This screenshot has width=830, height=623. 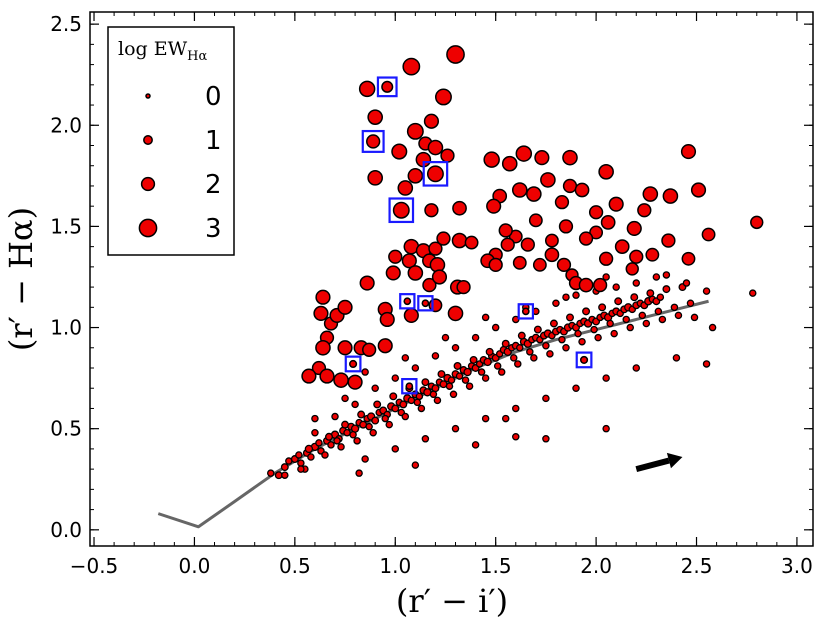 What do you see at coordinates (213, 97) in the screenshot?
I see `legend-label: 0` at bounding box center [213, 97].